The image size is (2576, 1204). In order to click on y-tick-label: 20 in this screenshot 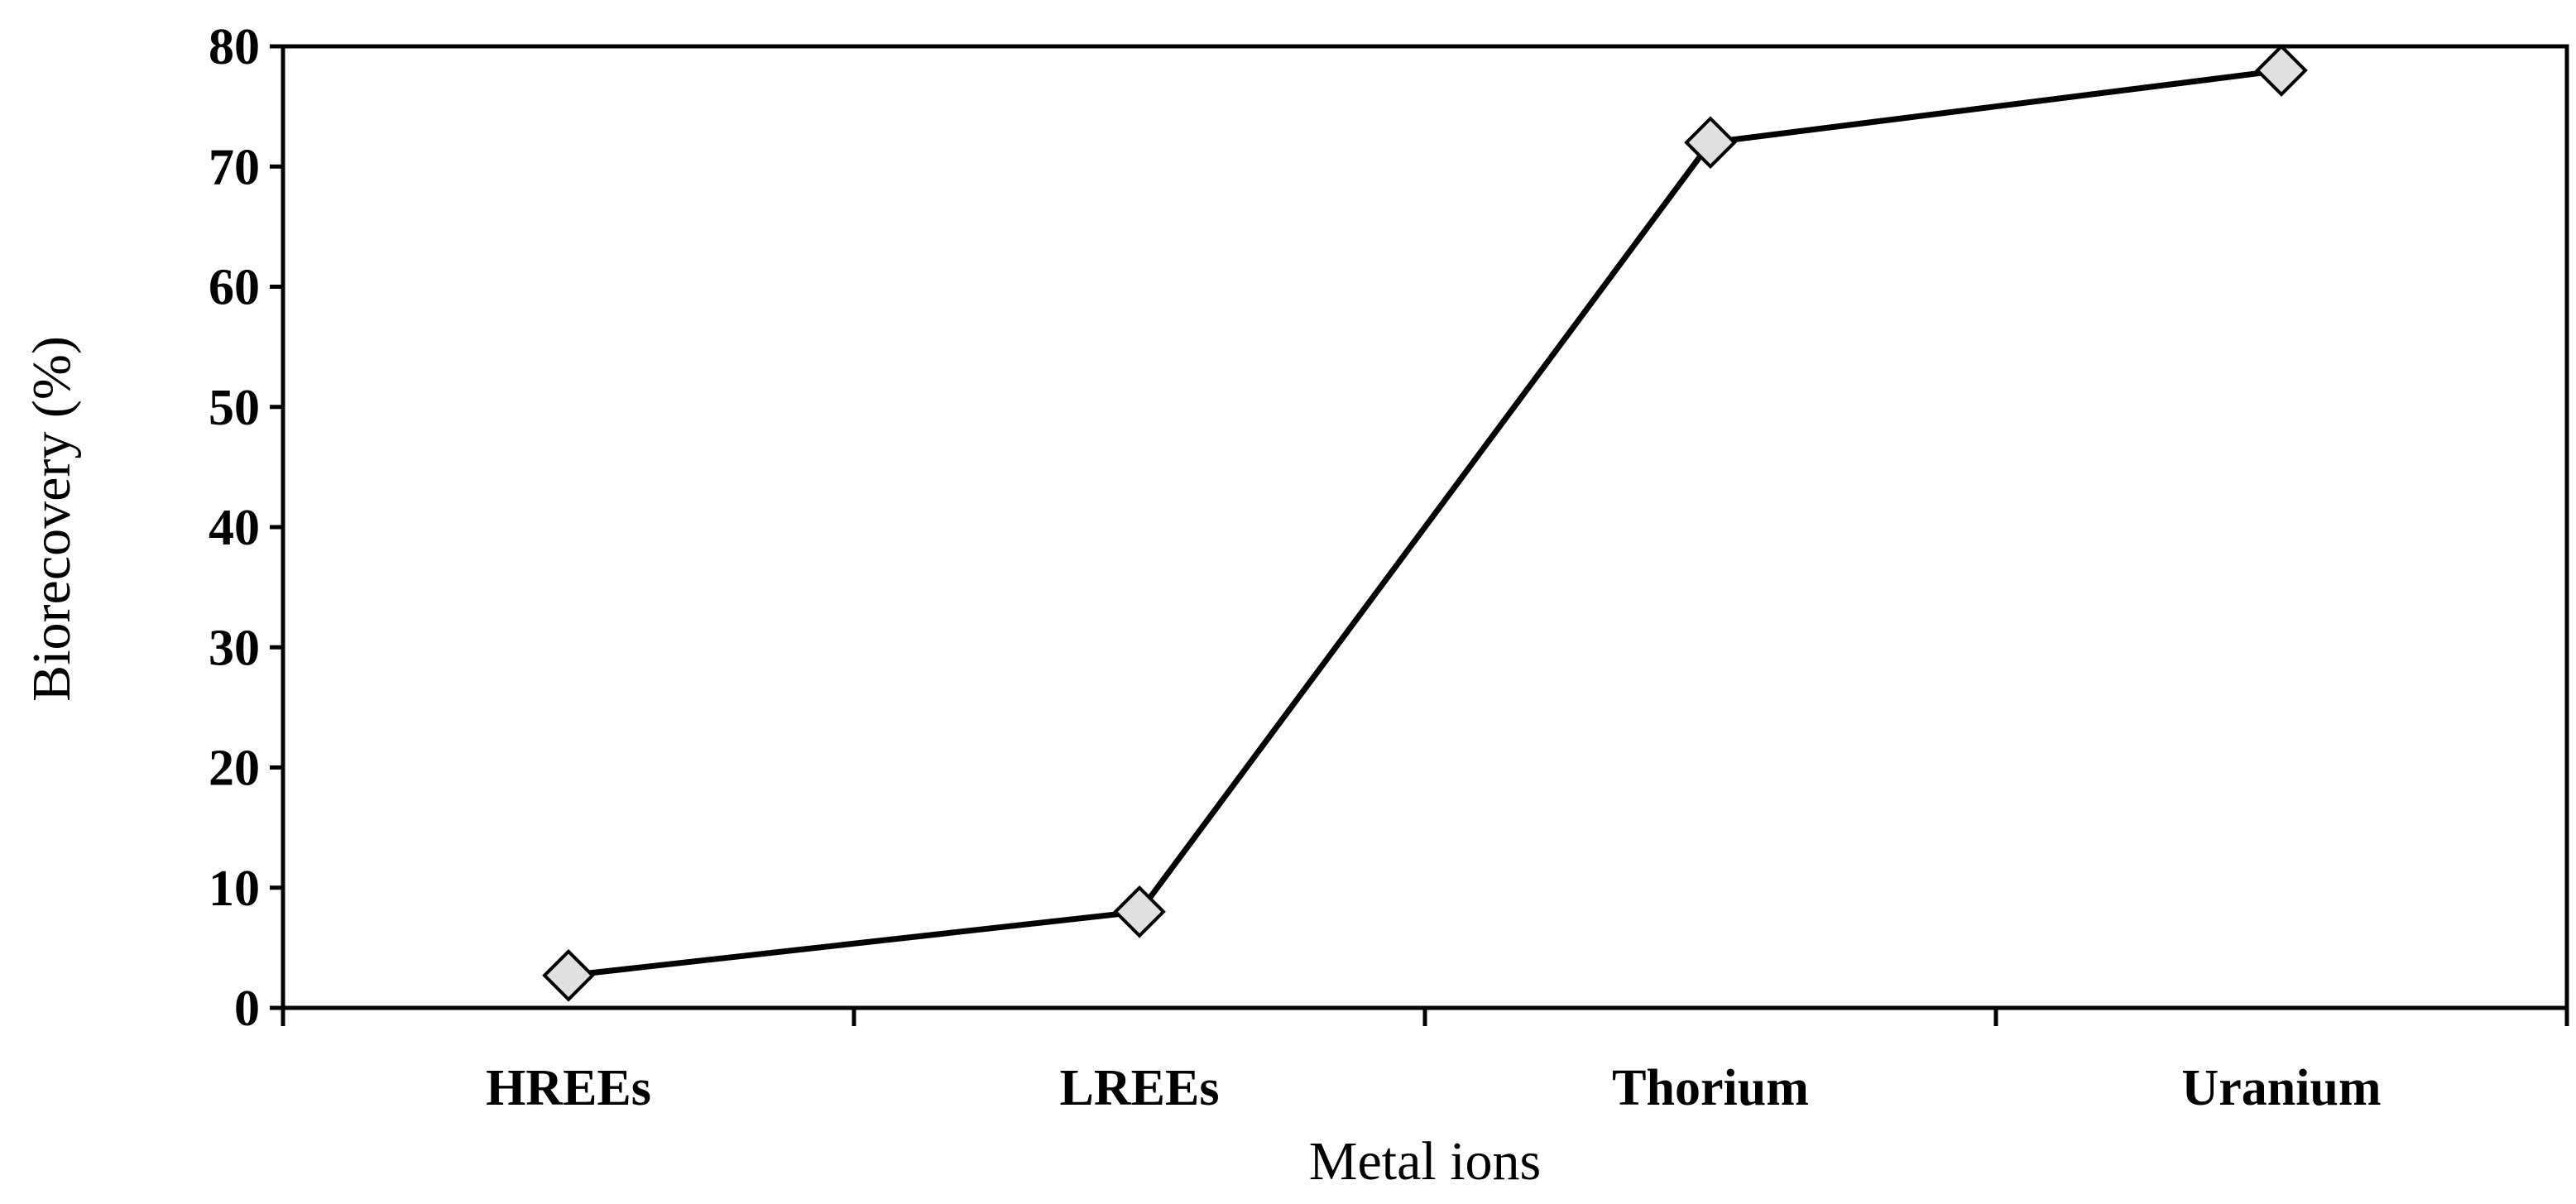, I will do `click(235, 769)`.